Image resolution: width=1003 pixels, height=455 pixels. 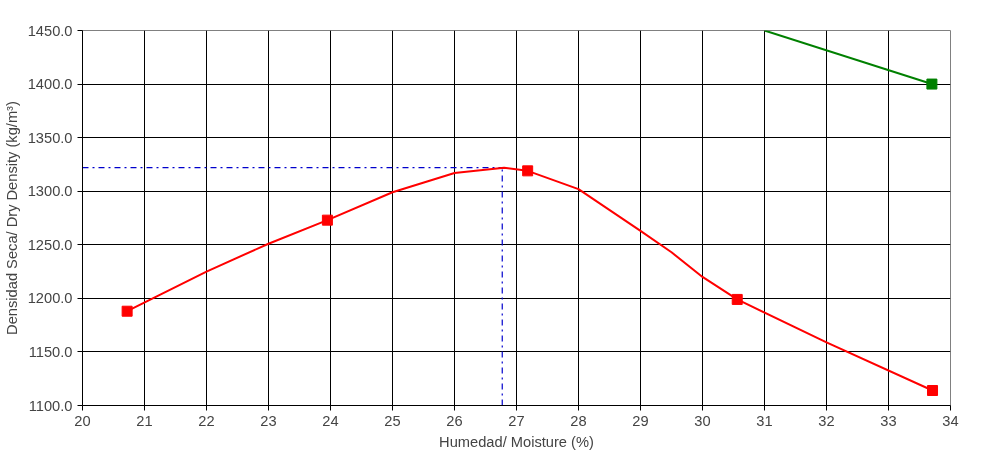 What do you see at coordinates (50, 84) in the screenshot?
I see `y-tick-label: 1400.0` at bounding box center [50, 84].